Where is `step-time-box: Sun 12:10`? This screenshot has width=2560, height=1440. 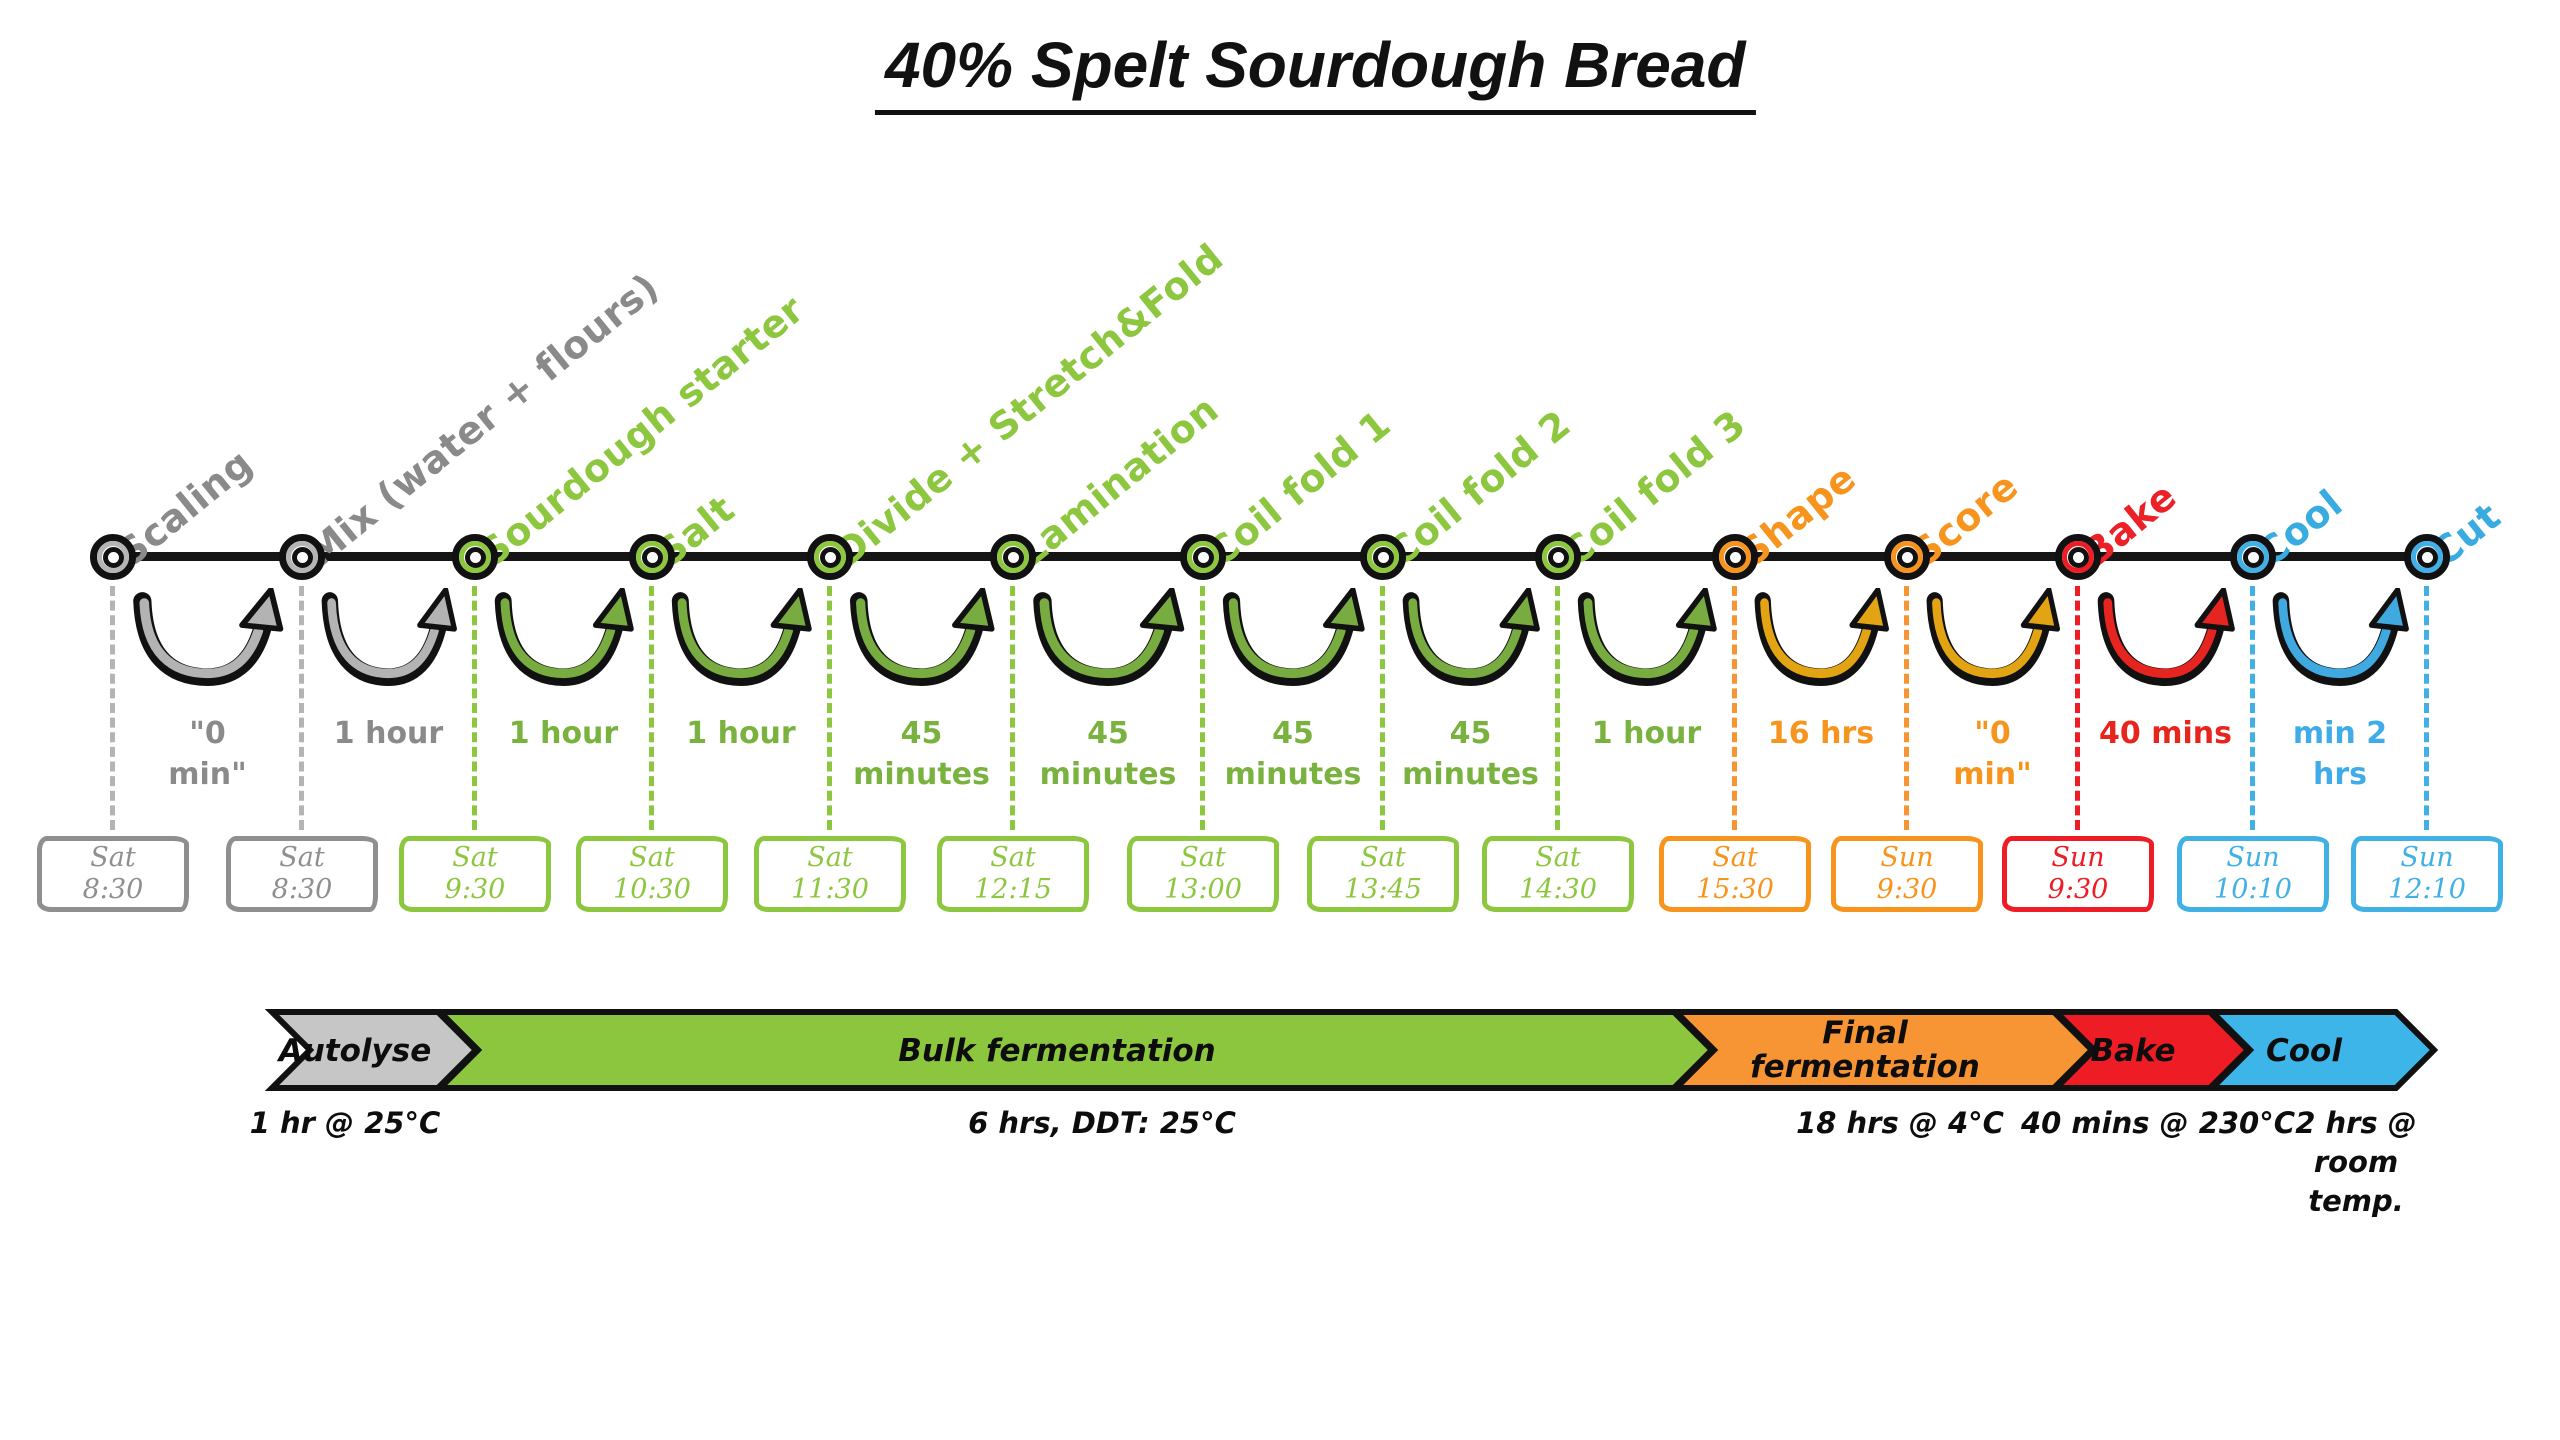
step-time-box: Sun 12:10 is located at coordinates (2427, 874).